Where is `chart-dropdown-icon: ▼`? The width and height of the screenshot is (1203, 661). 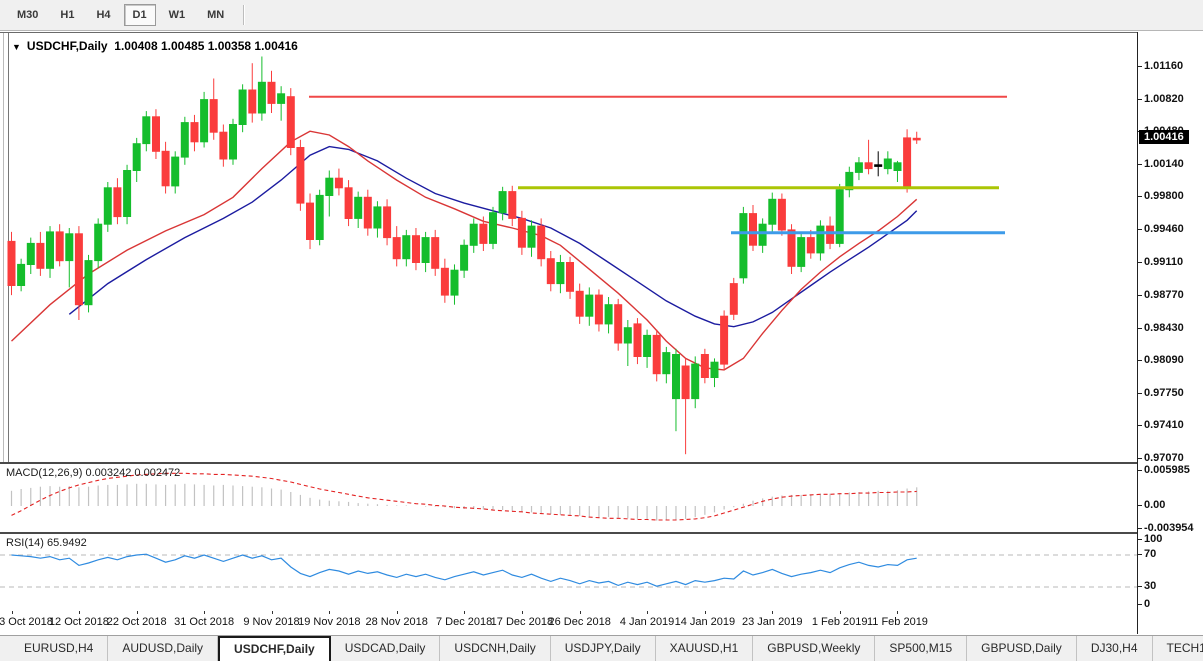 chart-dropdown-icon: ▼ is located at coordinates (16, 47).